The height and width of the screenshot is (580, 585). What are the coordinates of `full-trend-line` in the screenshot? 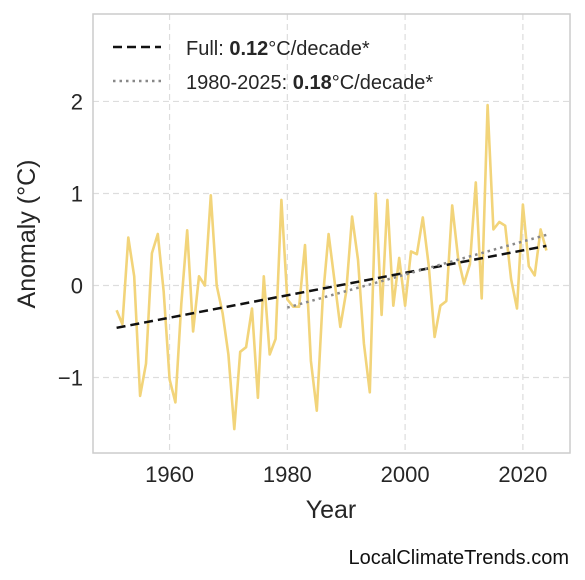 It's located at (331, 287).